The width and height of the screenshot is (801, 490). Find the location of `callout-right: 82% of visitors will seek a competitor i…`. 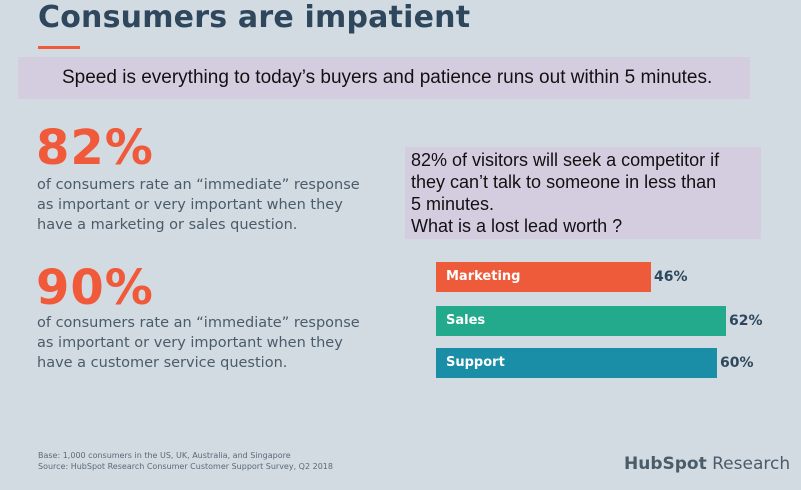

callout-right: 82% of visitors will seek a competitor i… is located at coordinates (583, 193).